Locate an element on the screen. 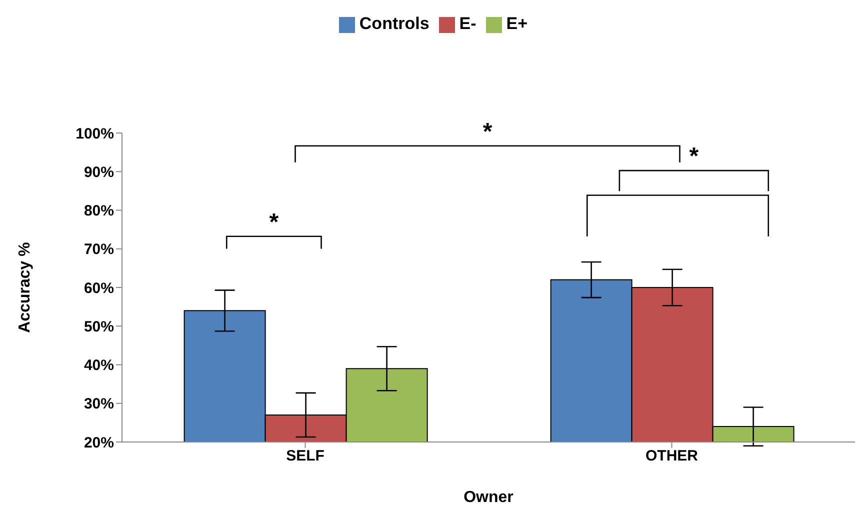 This screenshot has height=506, width=867. y-tick-label: 30% is located at coordinates (99, 404).